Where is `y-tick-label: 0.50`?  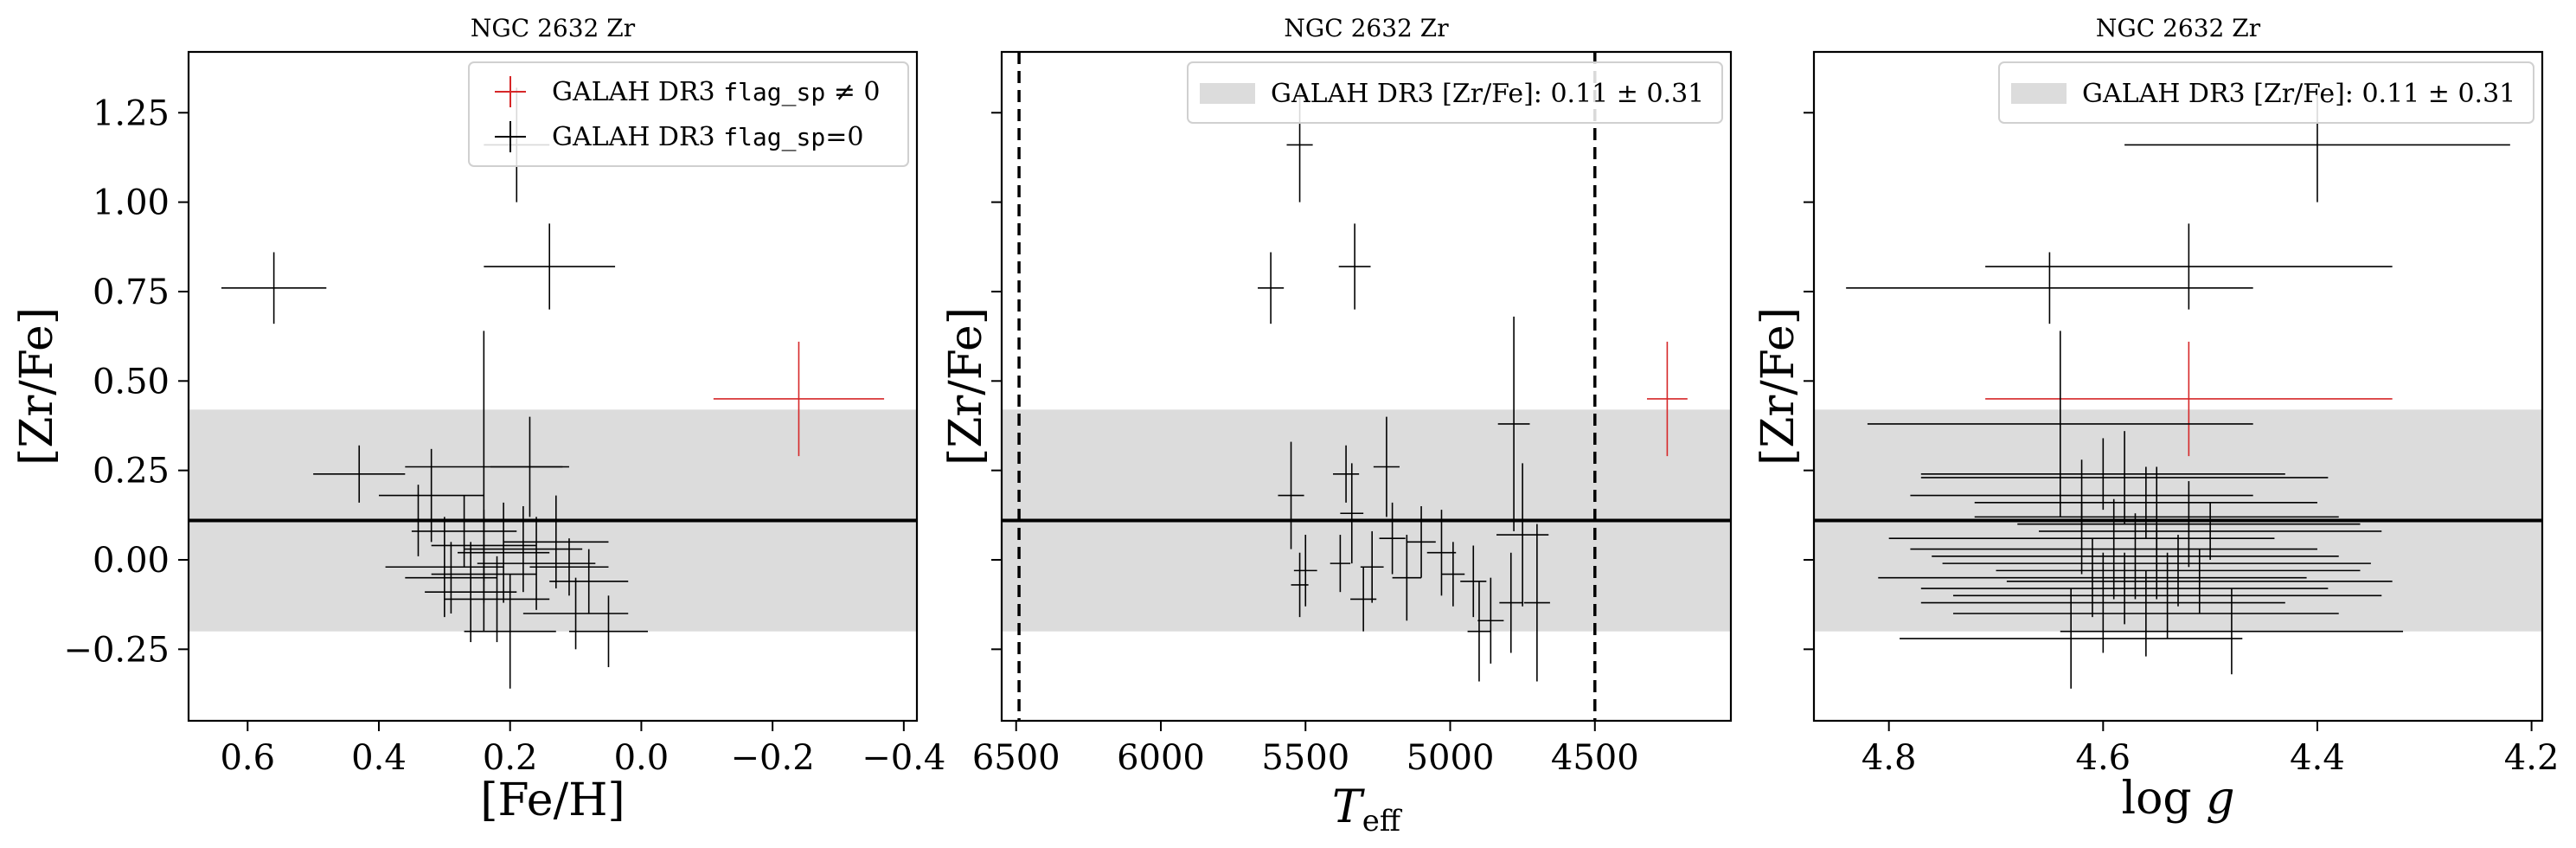 y-tick-label: 0.50 is located at coordinates (131, 382).